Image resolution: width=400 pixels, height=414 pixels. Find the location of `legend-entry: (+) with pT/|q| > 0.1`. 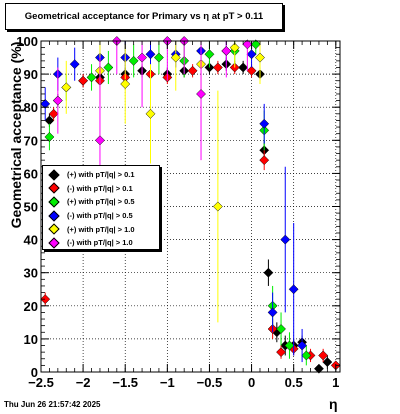

legend-entry: (+) with pT/|q| > 0.1 is located at coordinates (102, 175).